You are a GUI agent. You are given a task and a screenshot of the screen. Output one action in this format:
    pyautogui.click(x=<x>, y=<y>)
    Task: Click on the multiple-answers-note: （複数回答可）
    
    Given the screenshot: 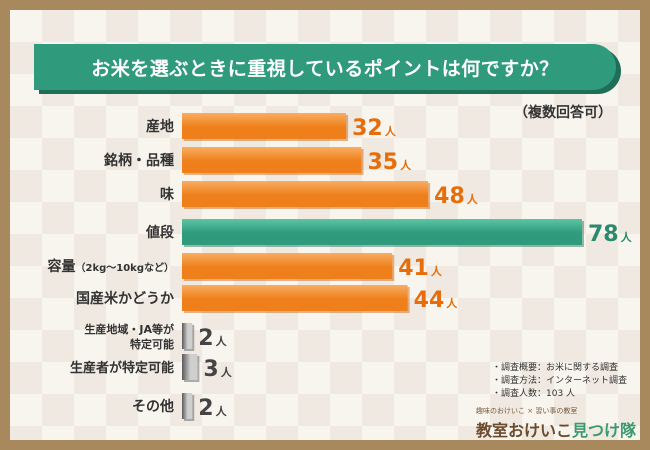 What is the action you would take?
    pyautogui.click(x=563, y=113)
    